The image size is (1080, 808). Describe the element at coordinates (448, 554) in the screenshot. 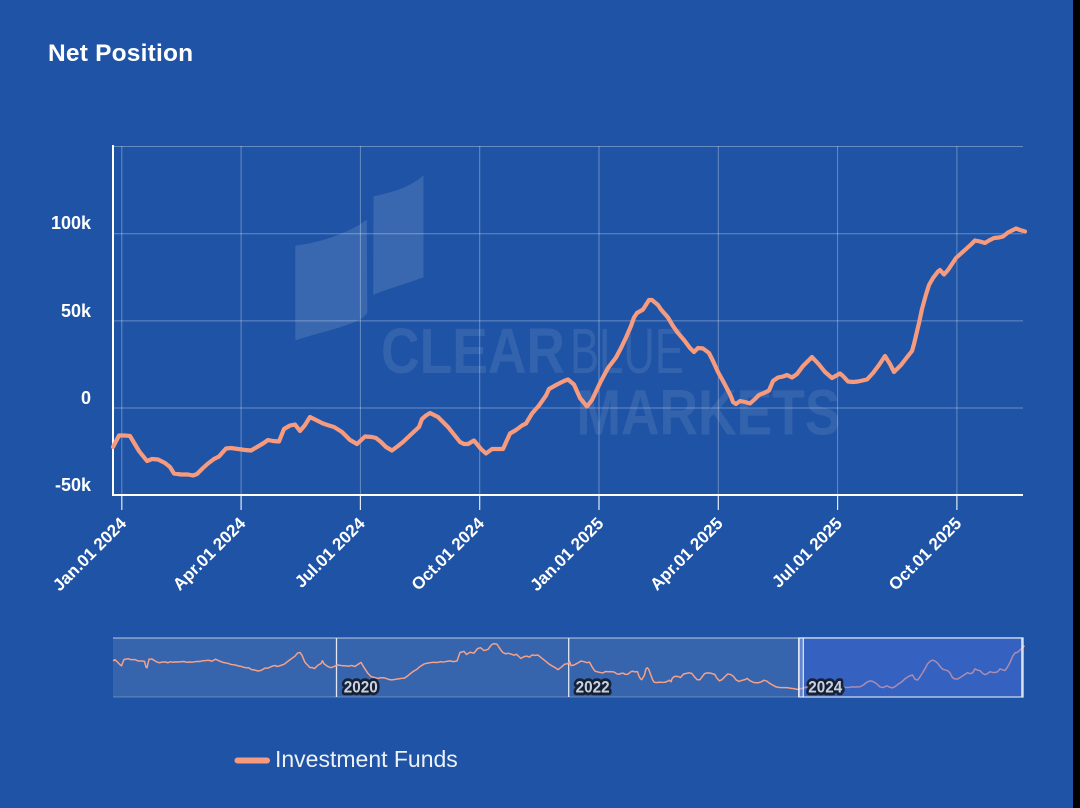

I see `svg-text: Oct.01 2024` at that location.